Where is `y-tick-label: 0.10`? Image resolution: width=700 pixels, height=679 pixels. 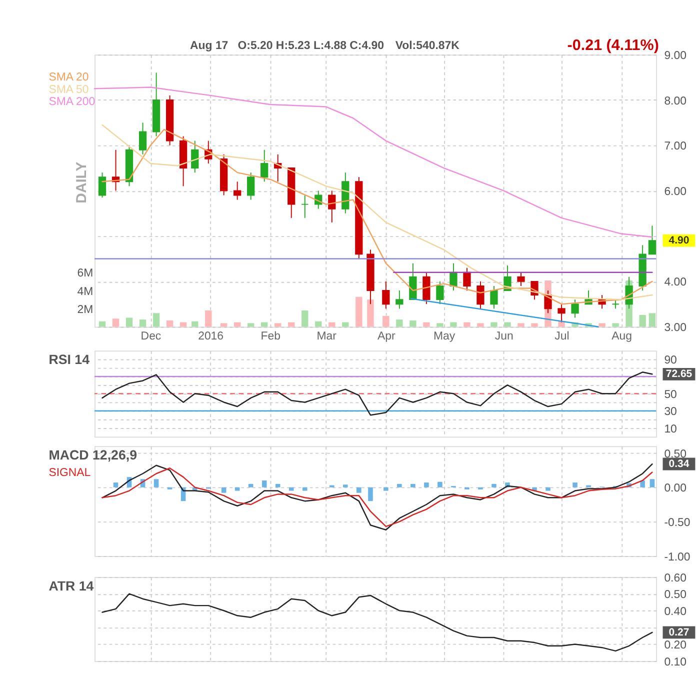
y-tick-label: 0.10 is located at coordinates (675, 662).